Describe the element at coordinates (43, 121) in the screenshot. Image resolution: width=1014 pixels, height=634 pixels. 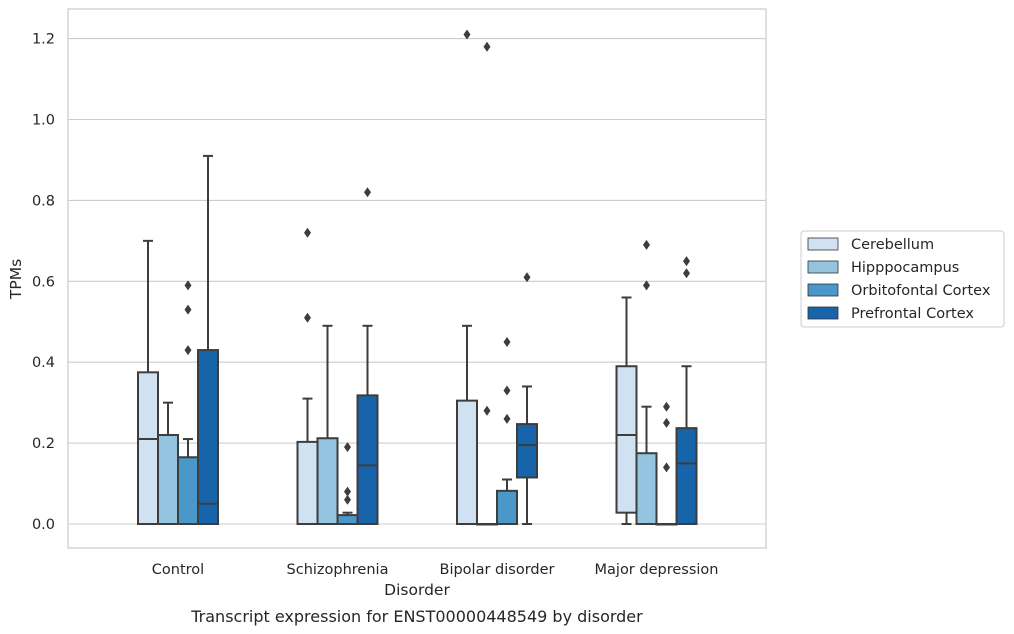
I see `y-tick-label: 1.0` at that location.